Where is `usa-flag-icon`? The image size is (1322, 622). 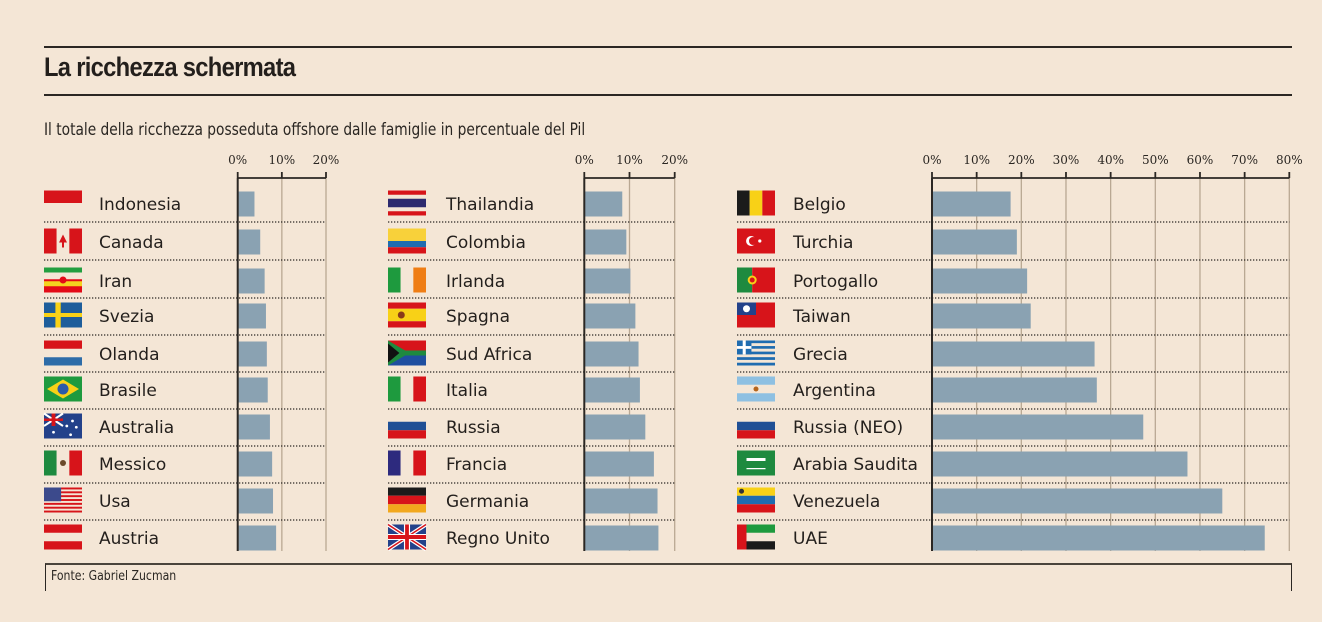
usa-flag-icon is located at coordinates (63, 500).